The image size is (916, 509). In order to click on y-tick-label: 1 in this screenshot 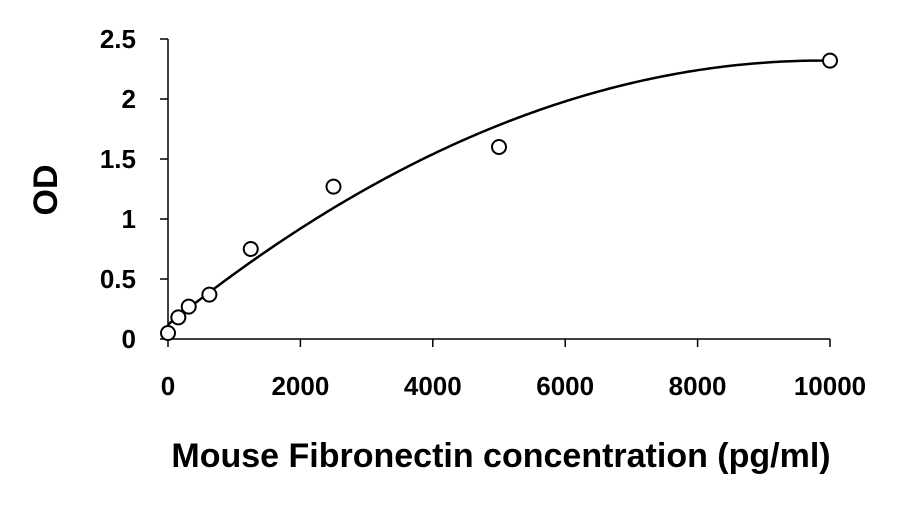, I will do `click(129, 219)`.